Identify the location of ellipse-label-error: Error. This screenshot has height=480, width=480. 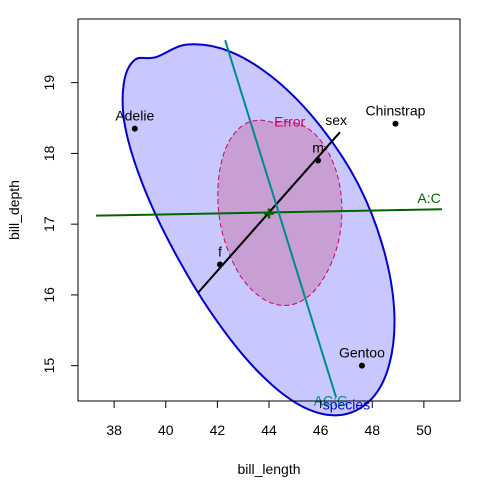
(289, 122).